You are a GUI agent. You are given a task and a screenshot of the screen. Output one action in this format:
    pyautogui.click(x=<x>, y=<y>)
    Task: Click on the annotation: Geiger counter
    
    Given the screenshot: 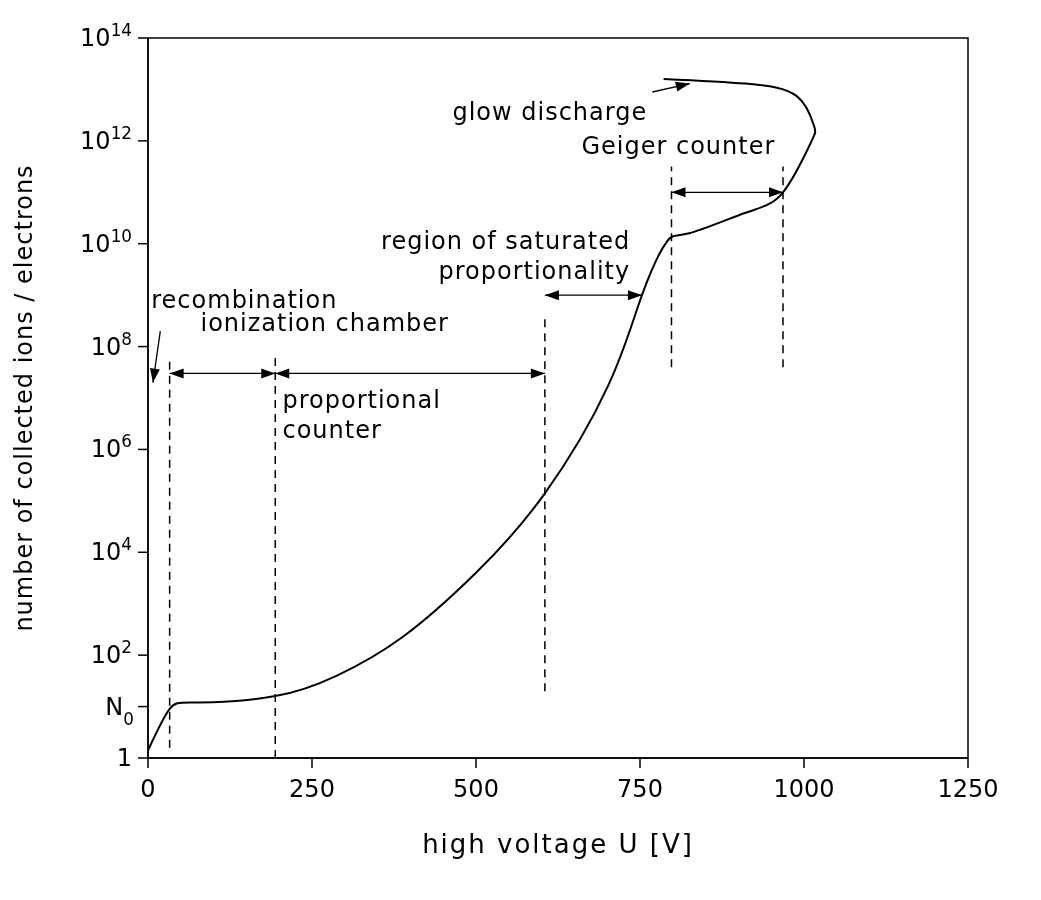 What is the action you would take?
    pyautogui.click(x=678, y=145)
    